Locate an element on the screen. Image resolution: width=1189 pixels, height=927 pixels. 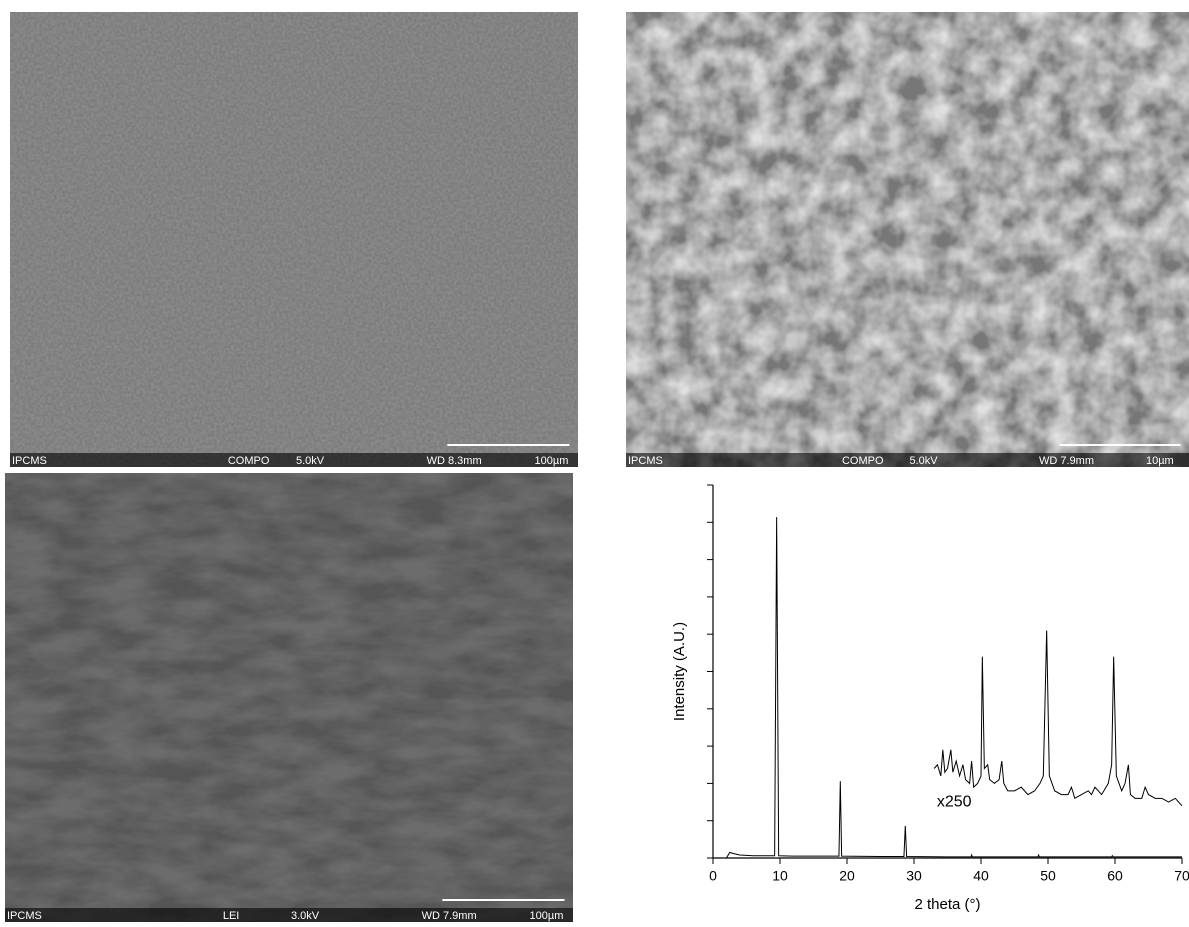
x-tick-label: 50 is located at coordinates (1048, 876).